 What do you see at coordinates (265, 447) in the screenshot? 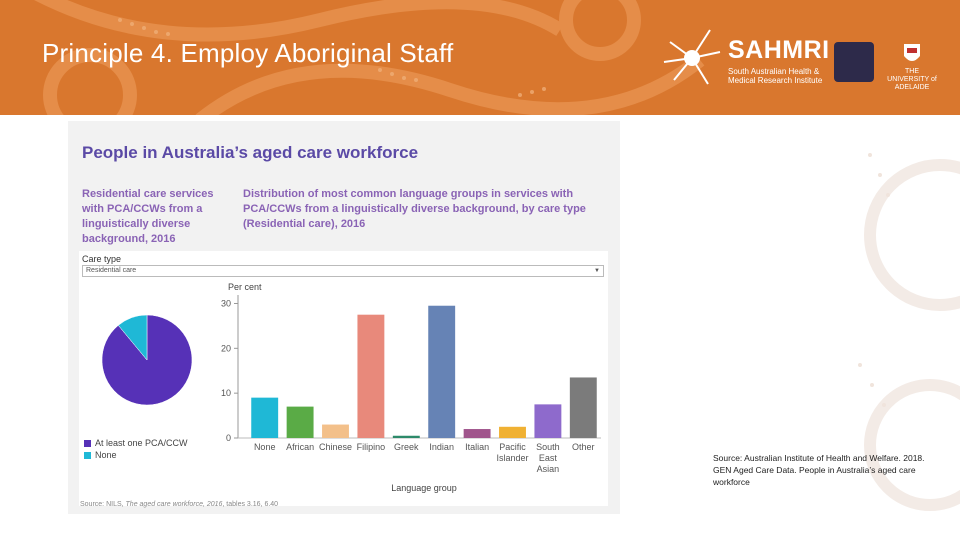
I see `x-tick-label: None` at bounding box center [265, 447].